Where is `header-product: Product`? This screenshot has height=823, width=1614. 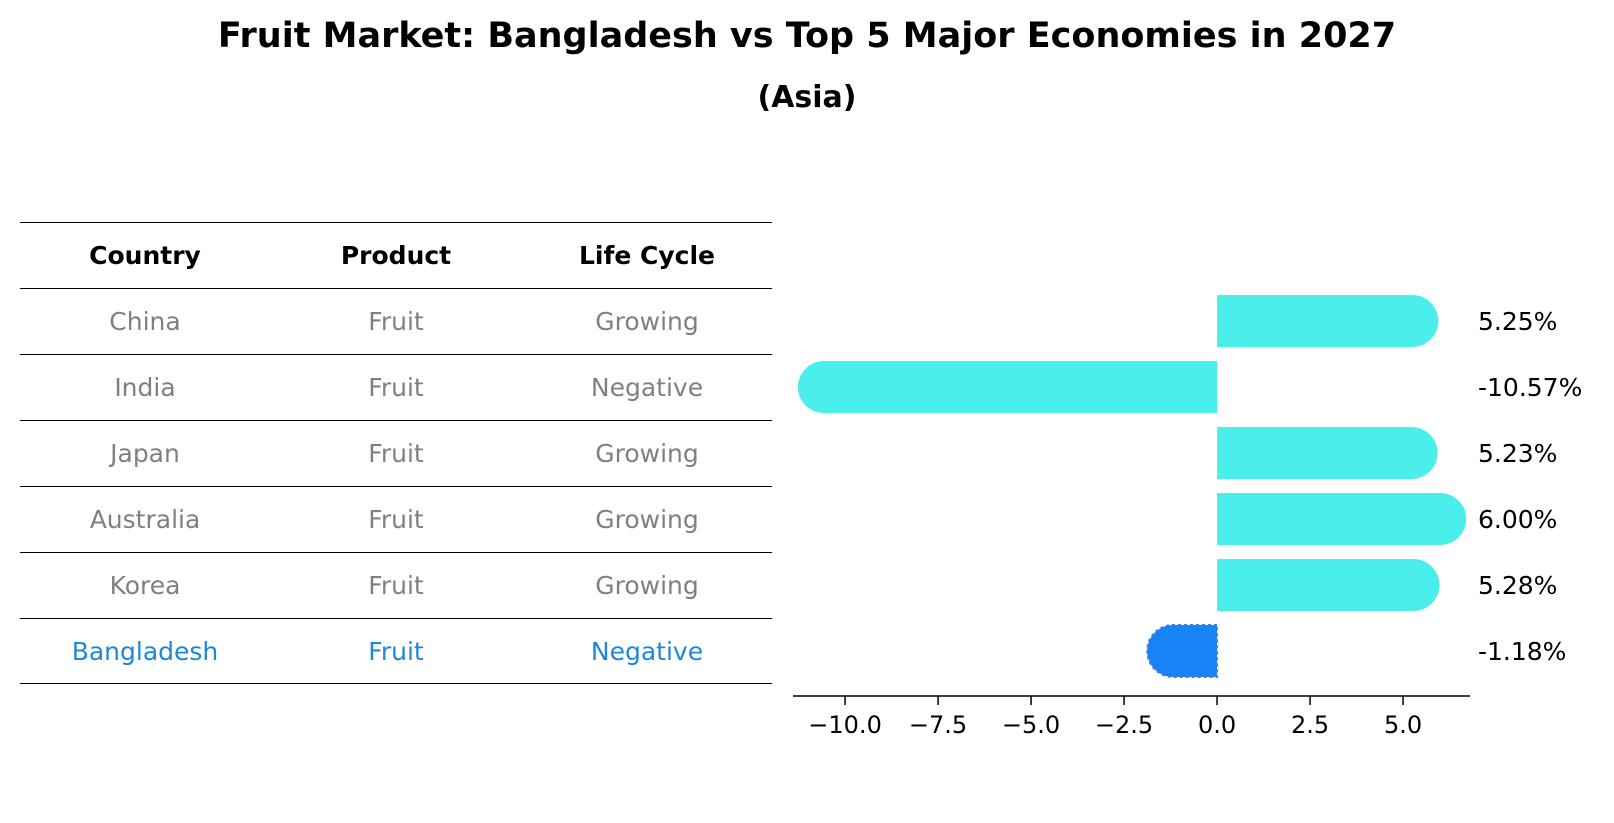 header-product: Product is located at coordinates (396, 255).